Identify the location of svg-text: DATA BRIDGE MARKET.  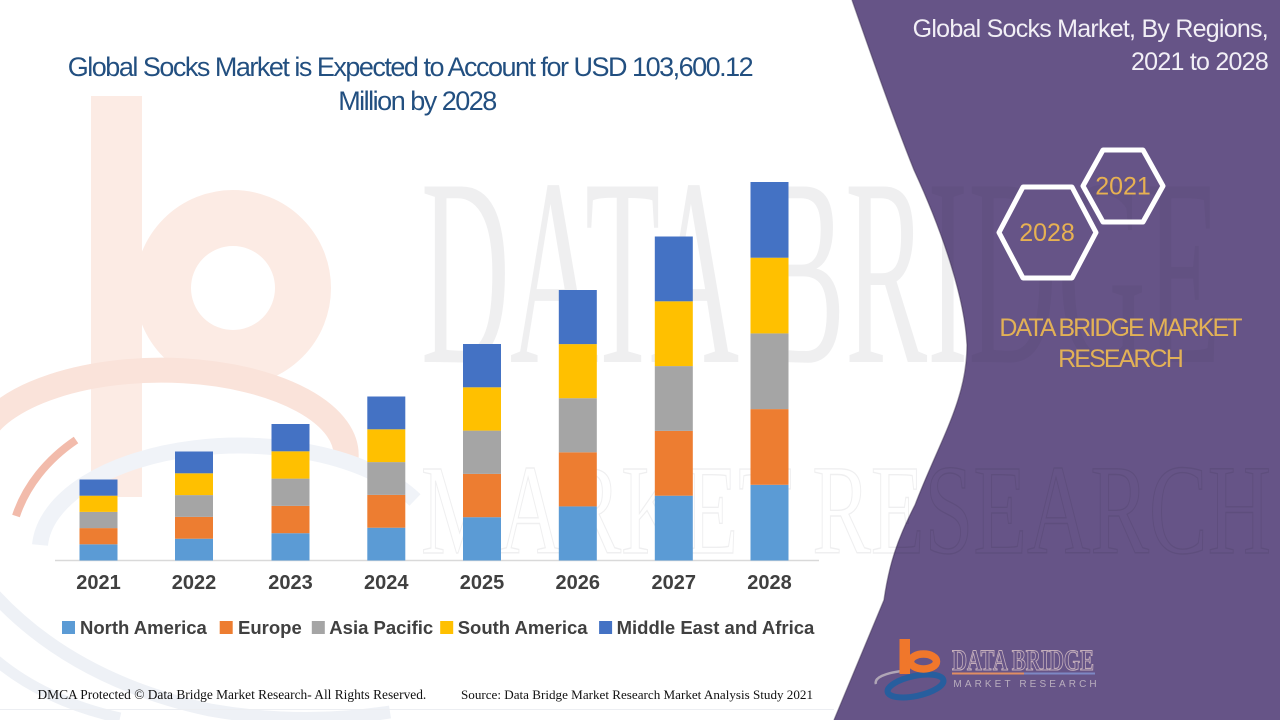
(1120, 328).